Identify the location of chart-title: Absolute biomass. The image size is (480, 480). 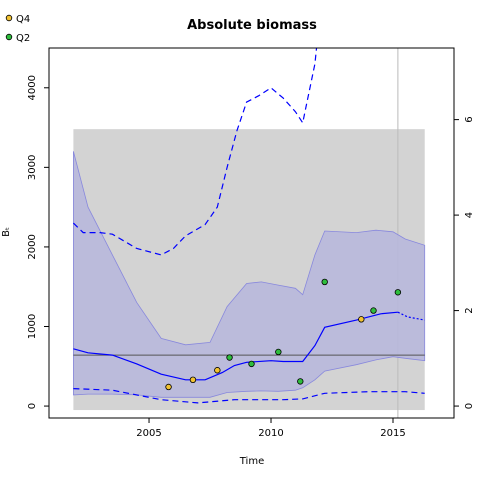
(252, 25).